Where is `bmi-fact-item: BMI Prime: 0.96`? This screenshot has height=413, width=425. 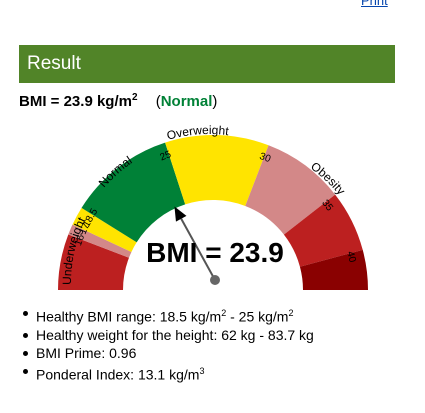 bmi-fact-item: BMI Prime: 0.96 is located at coordinates (168, 353).